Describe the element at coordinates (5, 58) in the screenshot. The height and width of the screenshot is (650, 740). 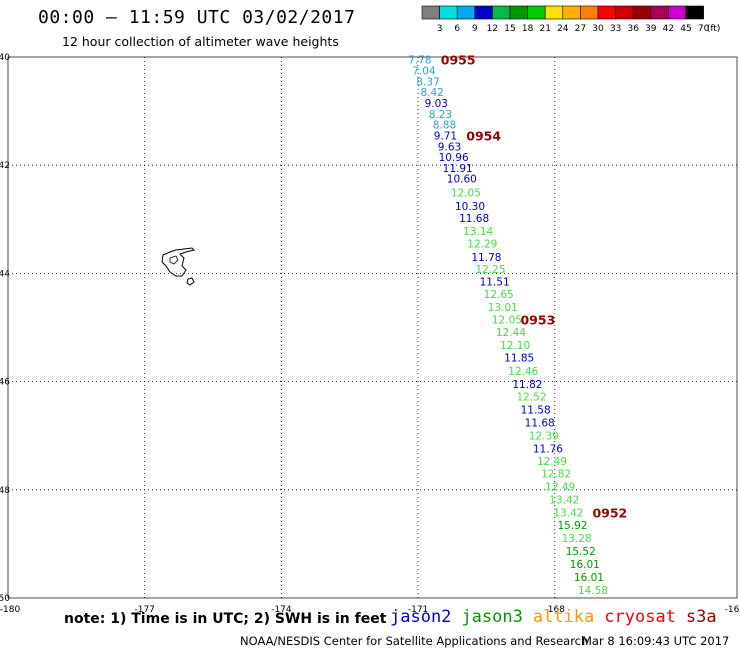
I see `lat-tick-label: -40` at that location.